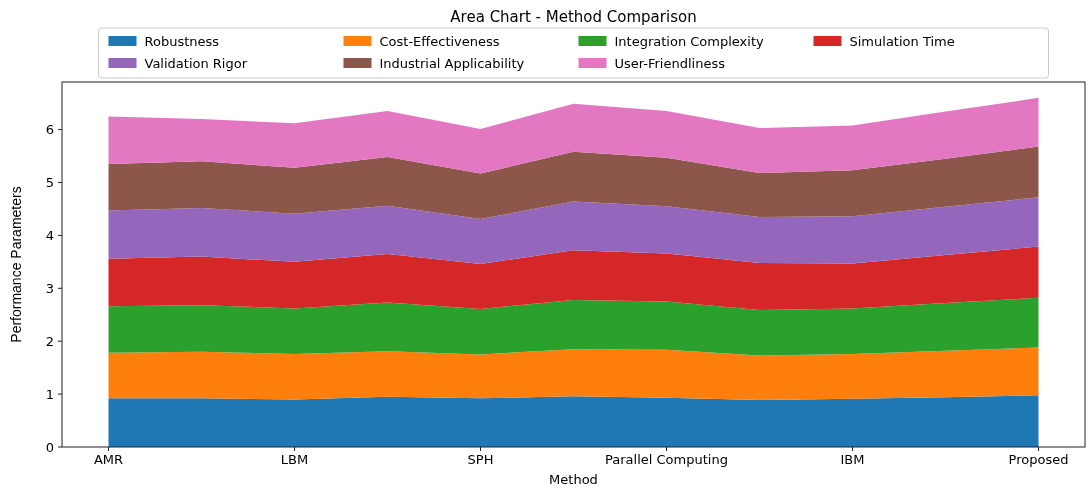 Image resolution: width=1089 pixels, height=496 pixels. I want to click on legend-label: Industrial Applicability, so click(452, 63).